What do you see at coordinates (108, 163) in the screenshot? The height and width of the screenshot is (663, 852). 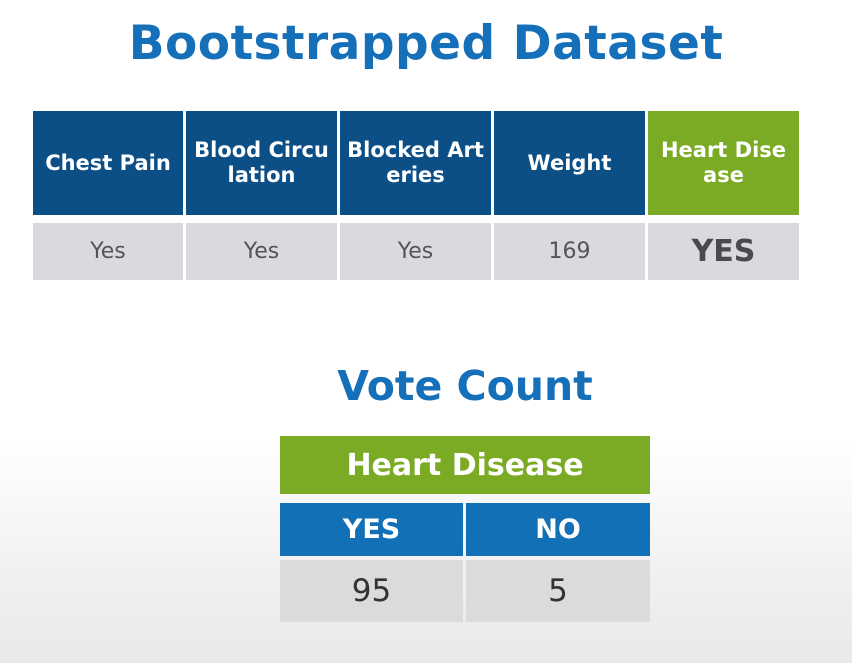 I see `header-chest-pain: Chest Pain` at bounding box center [108, 163].